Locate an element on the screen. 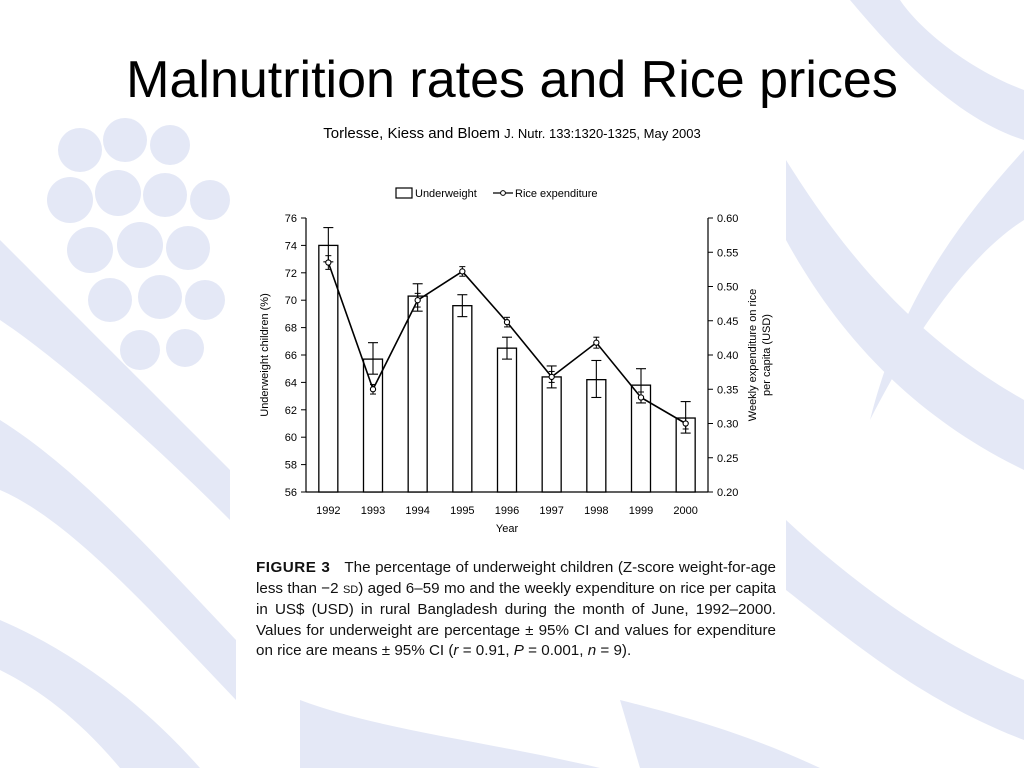 The image size is (1024, 768). legend-label-underweight: Underweight is located at coordinates (446, 194).